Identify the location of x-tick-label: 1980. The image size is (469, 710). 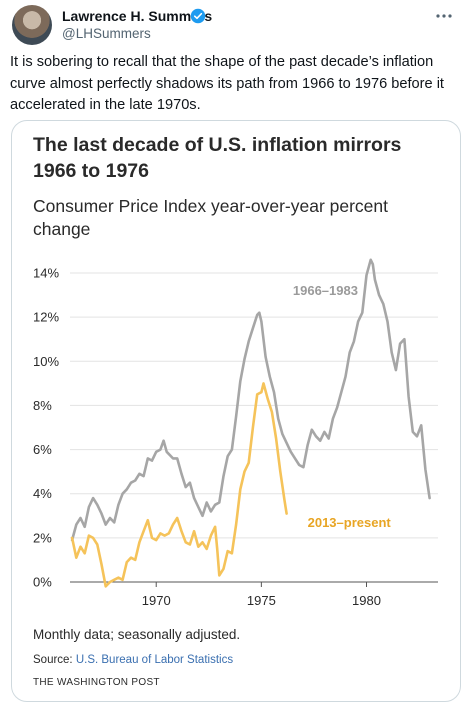
(366, 600).